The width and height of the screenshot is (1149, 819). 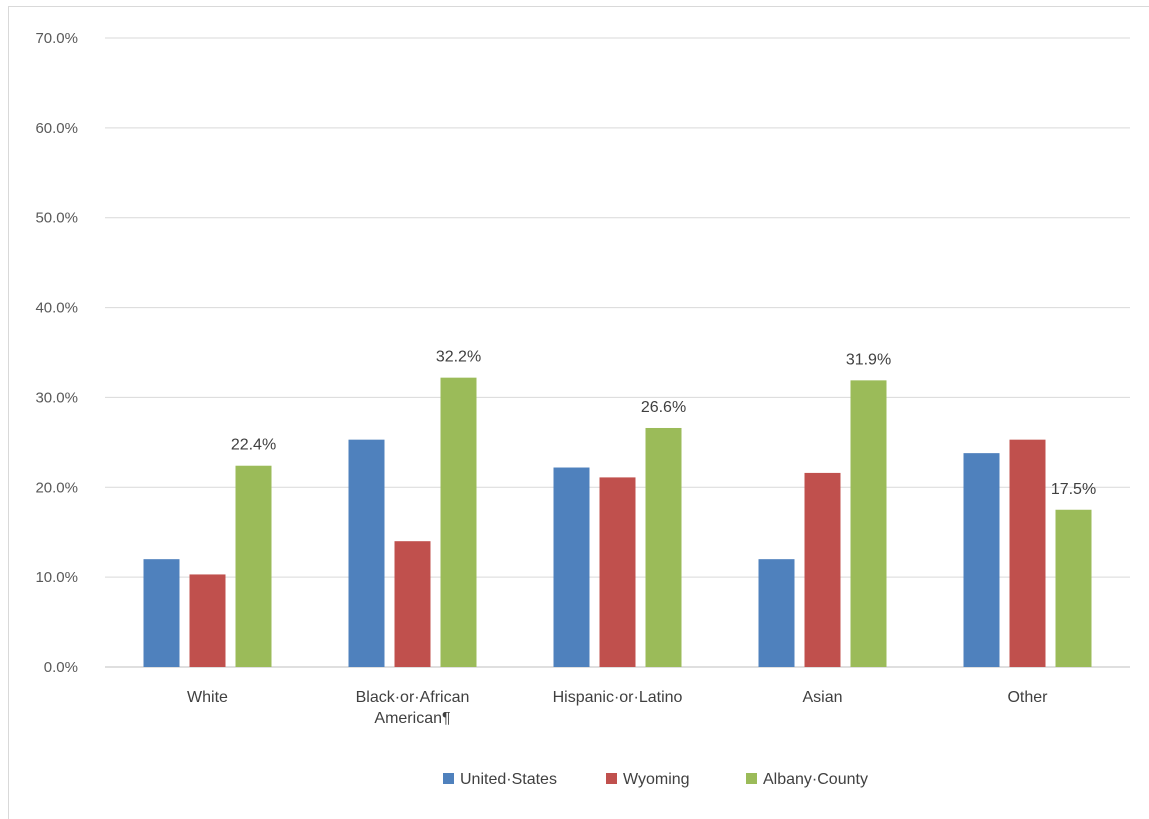 What do you see at coordinates (1027, 697) in the screenshot?
I see `category-label: Other` at bounding box center [1027, 697].